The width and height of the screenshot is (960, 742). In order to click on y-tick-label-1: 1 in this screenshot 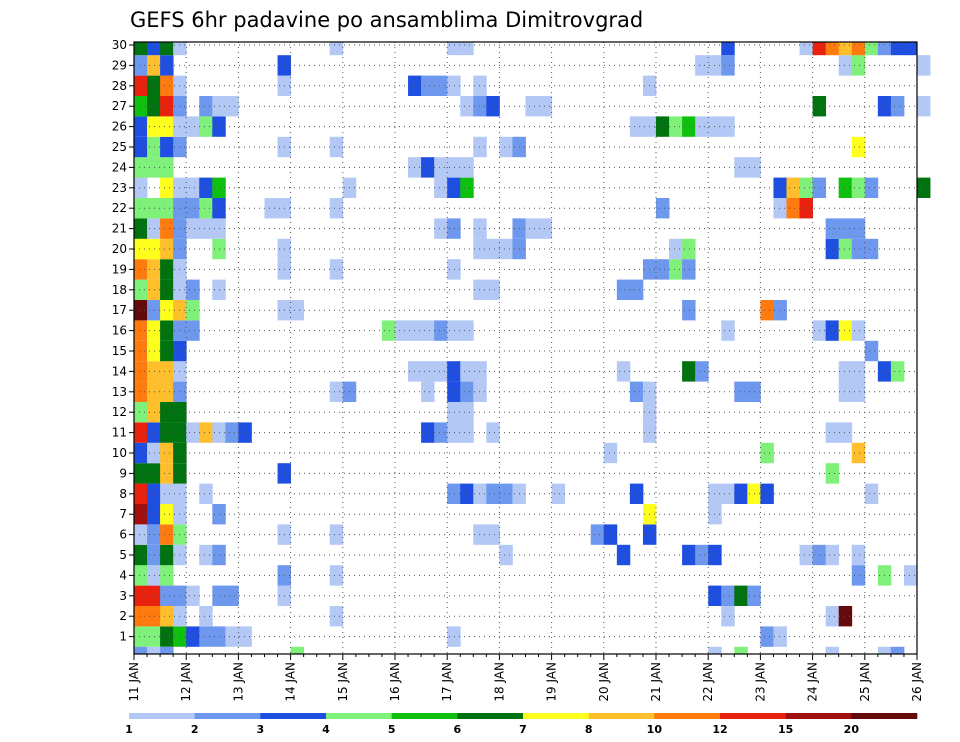, I will do `click(123, 637)`.